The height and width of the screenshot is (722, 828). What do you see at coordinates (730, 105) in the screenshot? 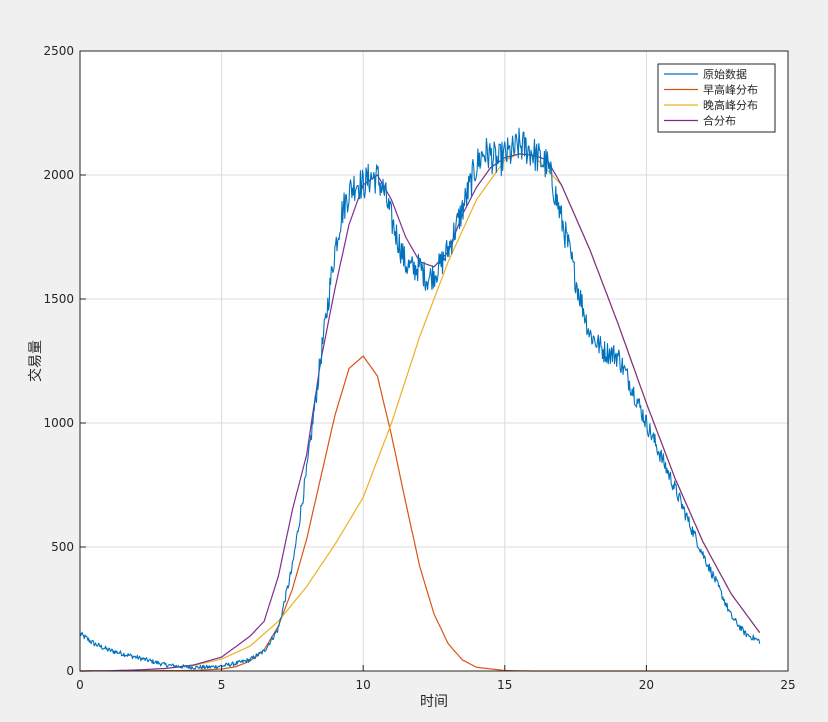
I see `legend-label: 晚高峰分布` at bounding box center [730, 105].